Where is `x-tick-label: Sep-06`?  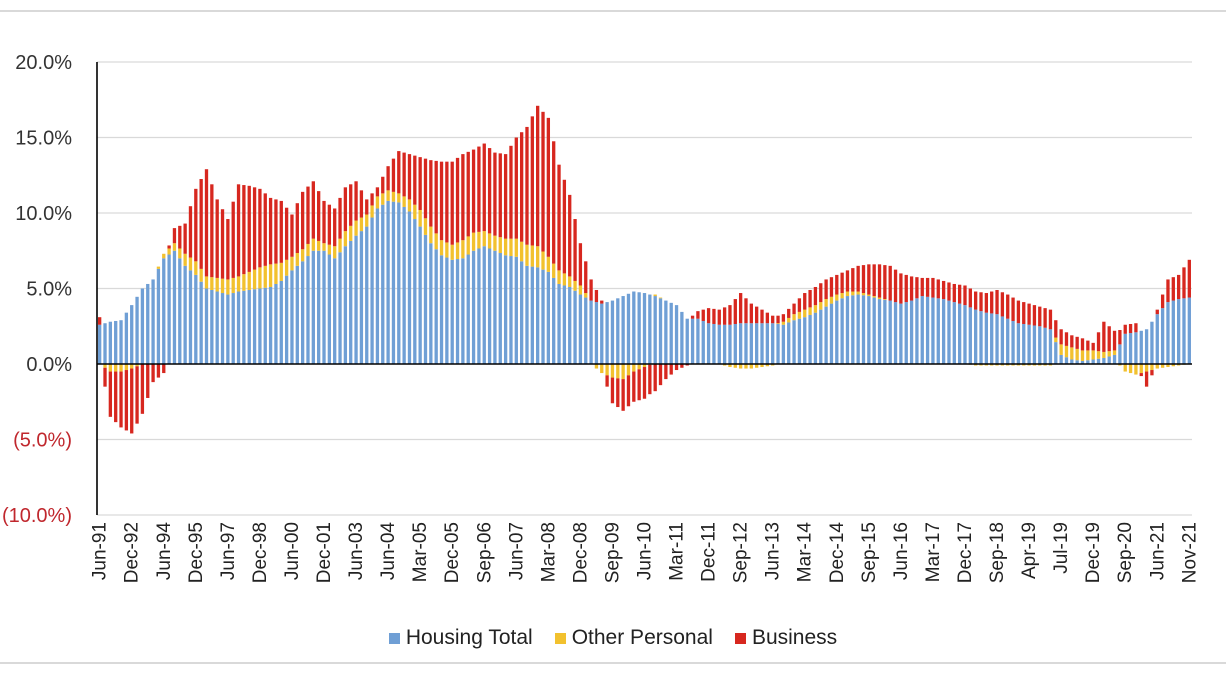 x-tick-label: Sep-06 is located at coordinates (484, 552).